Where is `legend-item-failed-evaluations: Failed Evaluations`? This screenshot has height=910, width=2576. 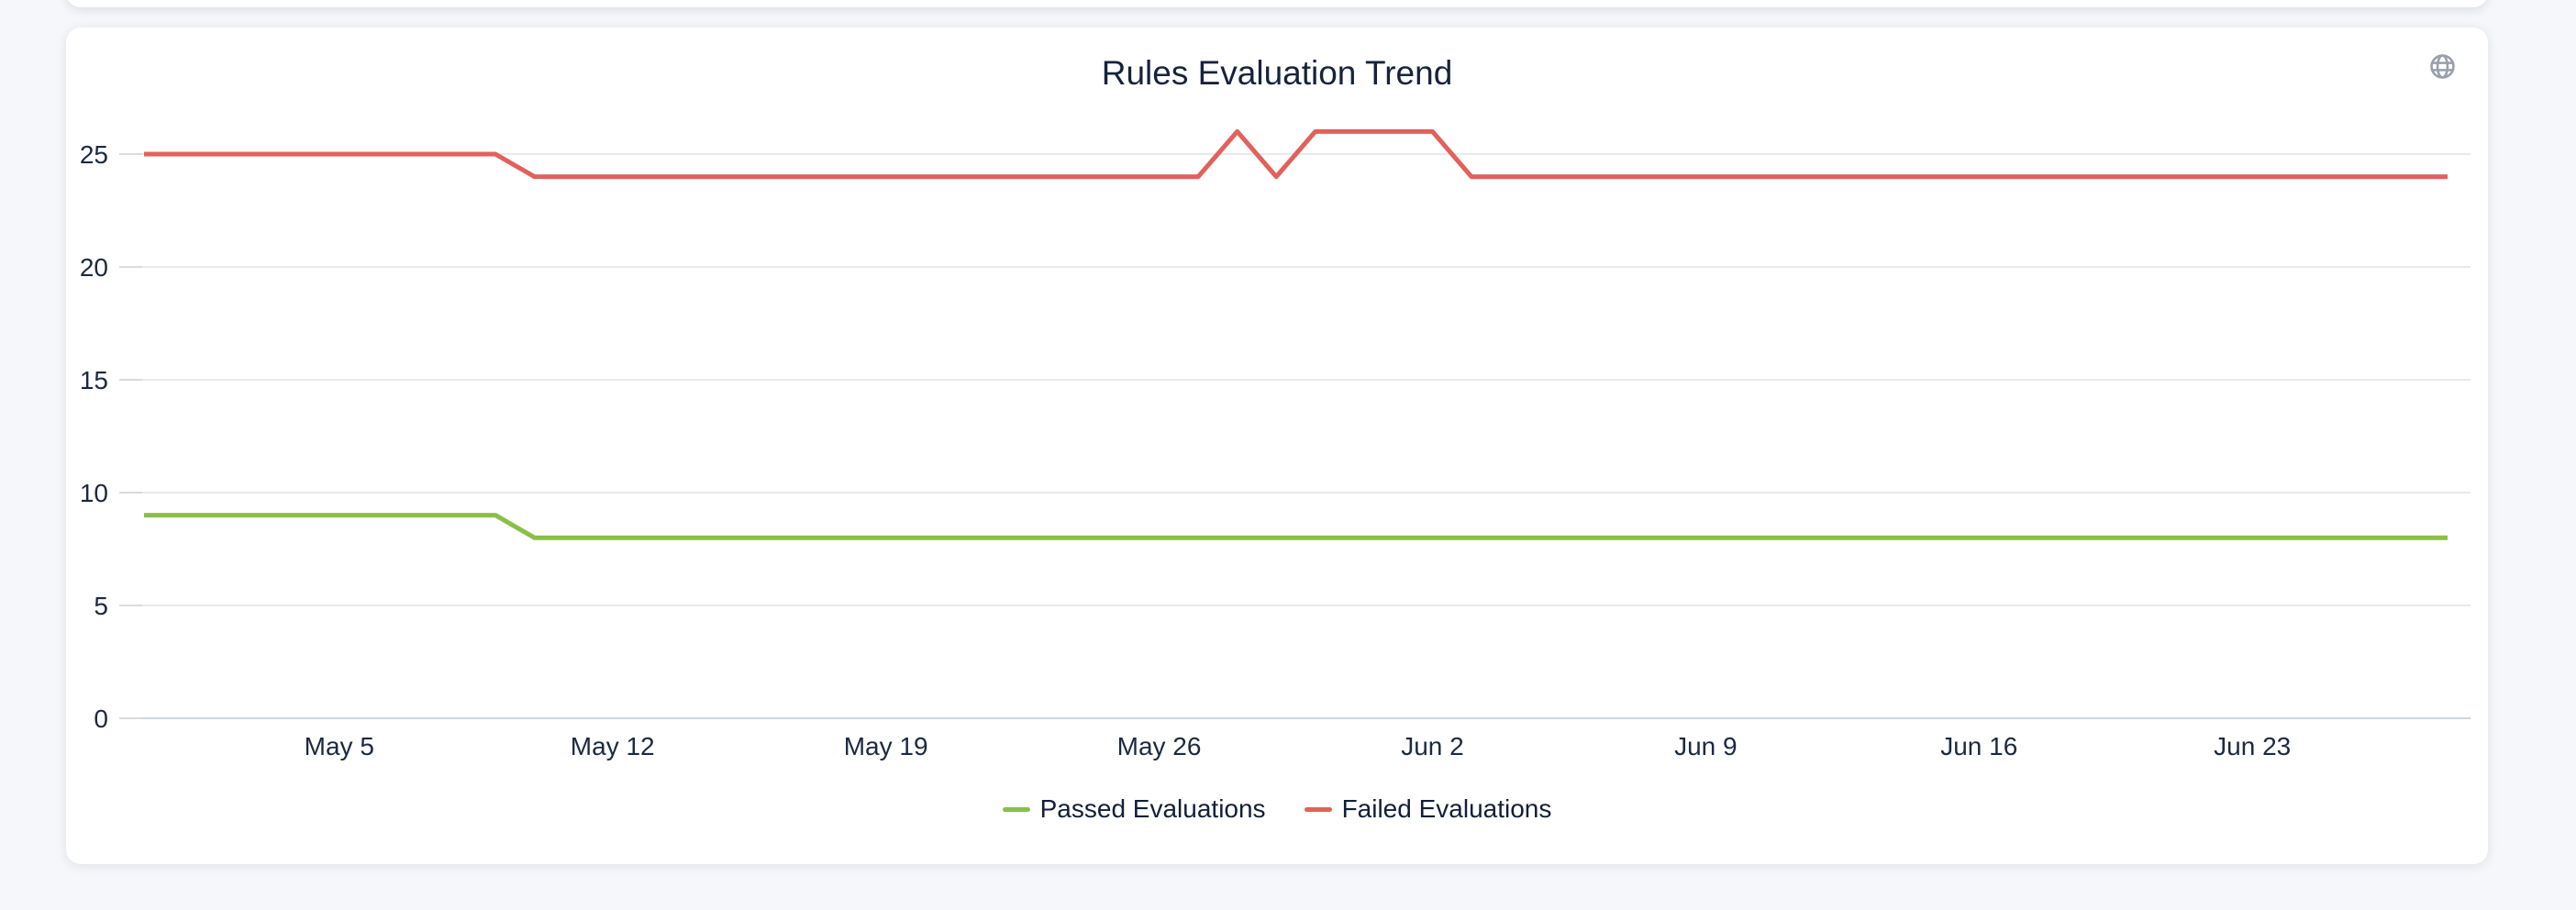
legend-item-failed-evaluations: Failed Evaluations is located at coordinates (1428, 809).